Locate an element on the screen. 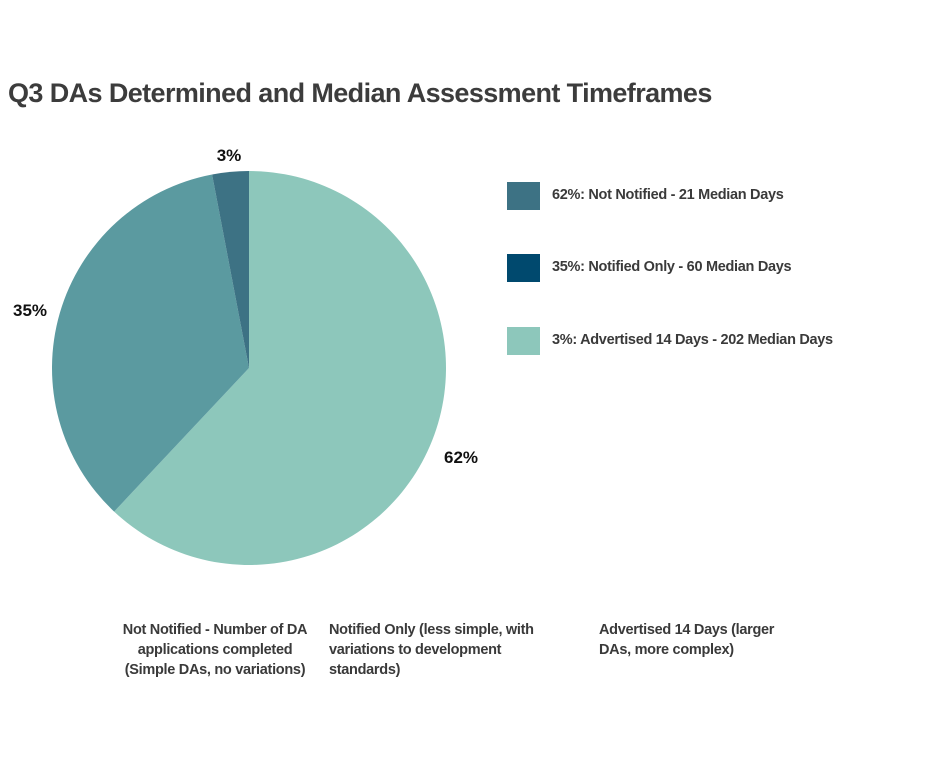 The image size is (952, 768). legend-label-advertised: 3%: Advertised 14 Days - 202 Median Days is located at coordinates (692, 340).